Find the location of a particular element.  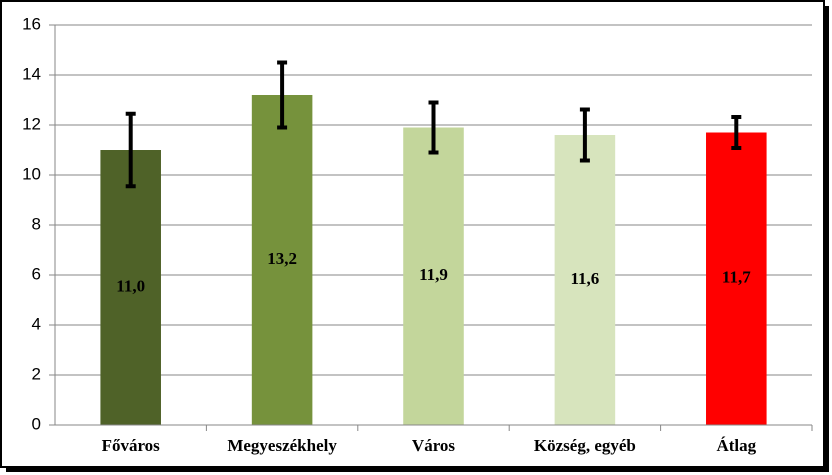

value-label: 13,2 is located at coordinates (282, 258).